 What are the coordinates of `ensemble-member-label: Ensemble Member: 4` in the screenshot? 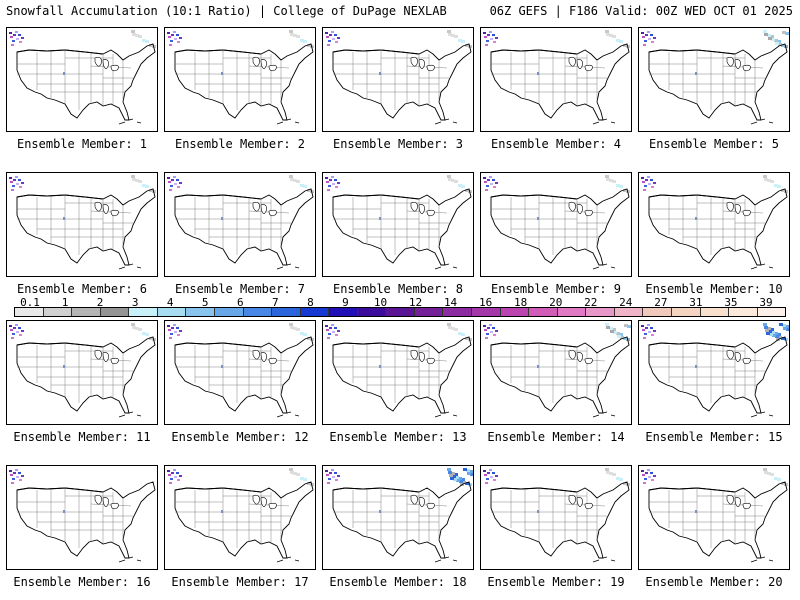 It's located at (556, 144).